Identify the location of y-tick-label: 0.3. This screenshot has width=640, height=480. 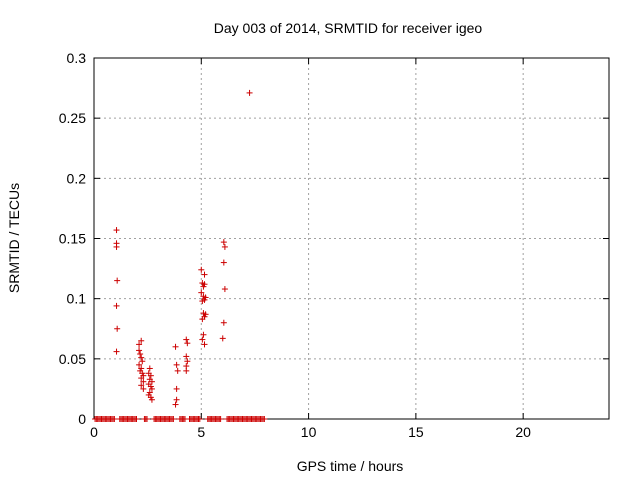
(77, 58).